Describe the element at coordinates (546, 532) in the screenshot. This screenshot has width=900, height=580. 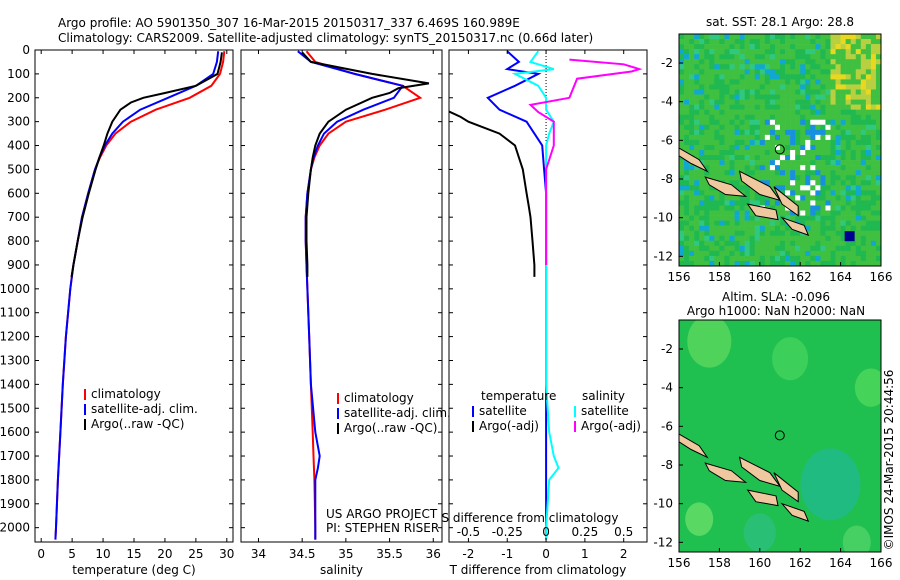
I see `sdiff-xtick-label: 0` at that location.